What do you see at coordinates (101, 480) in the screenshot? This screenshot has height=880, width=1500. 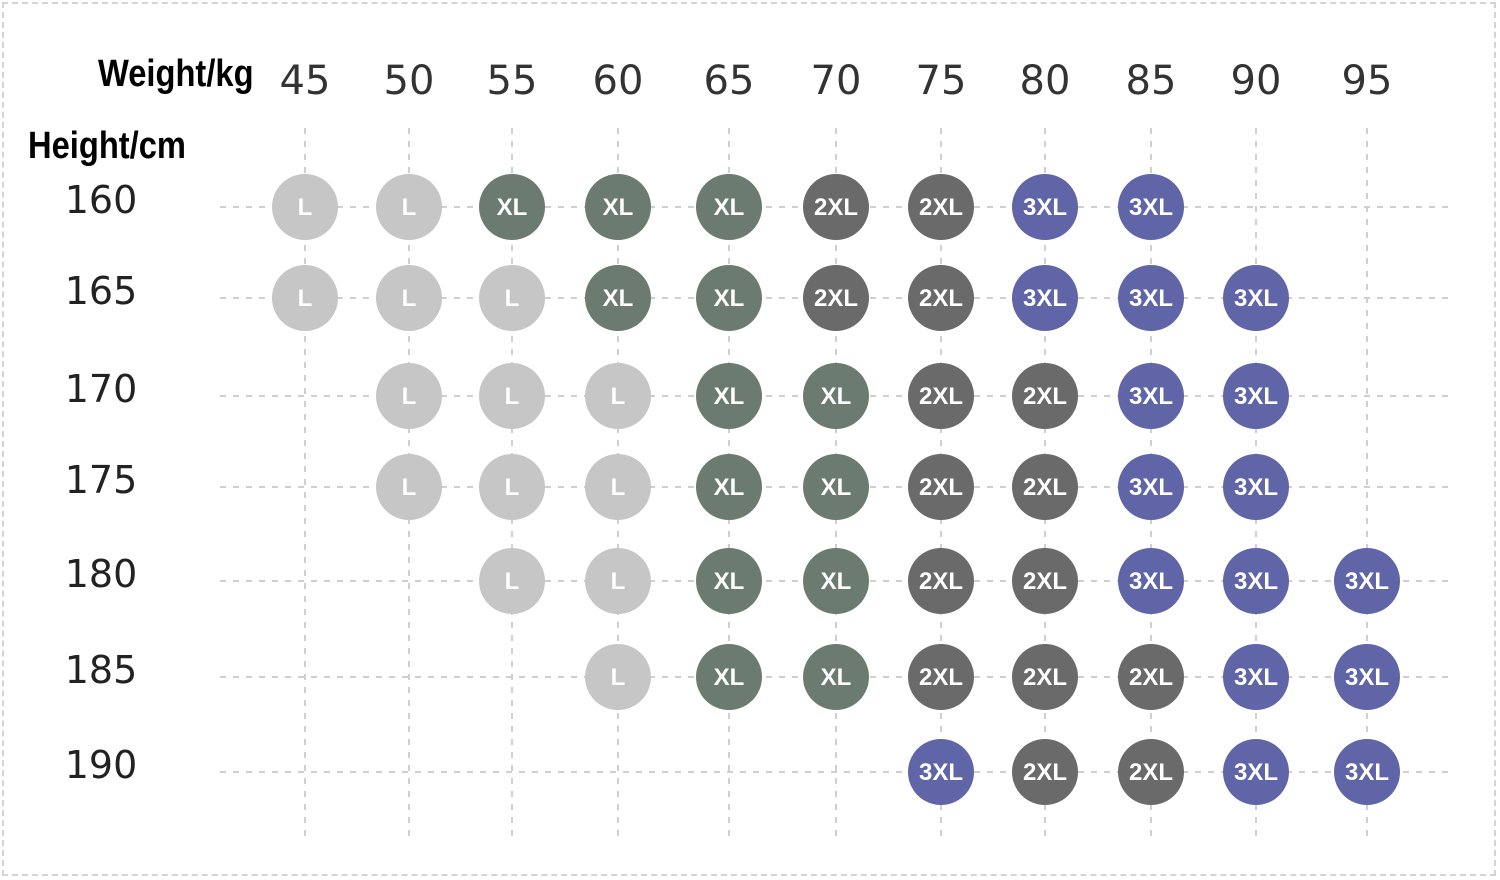 I see `y-tick-label: 175` at bounding box center [101, 480].